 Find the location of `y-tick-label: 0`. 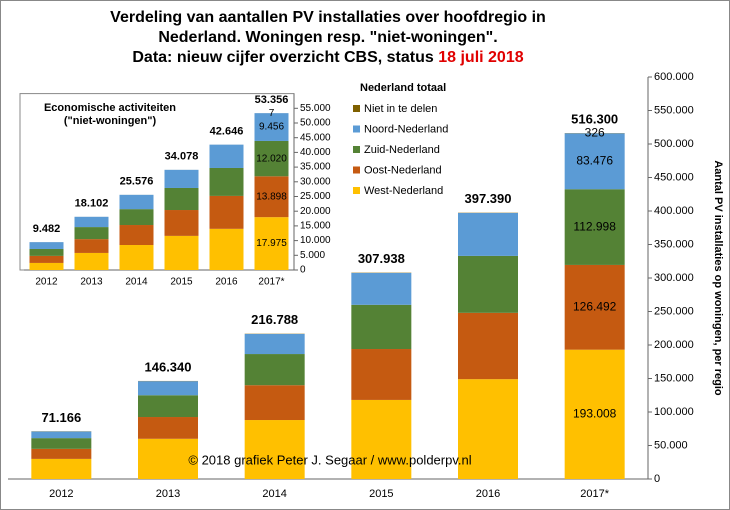

y-tick-label: 0 is located at coordinates (657, 479).